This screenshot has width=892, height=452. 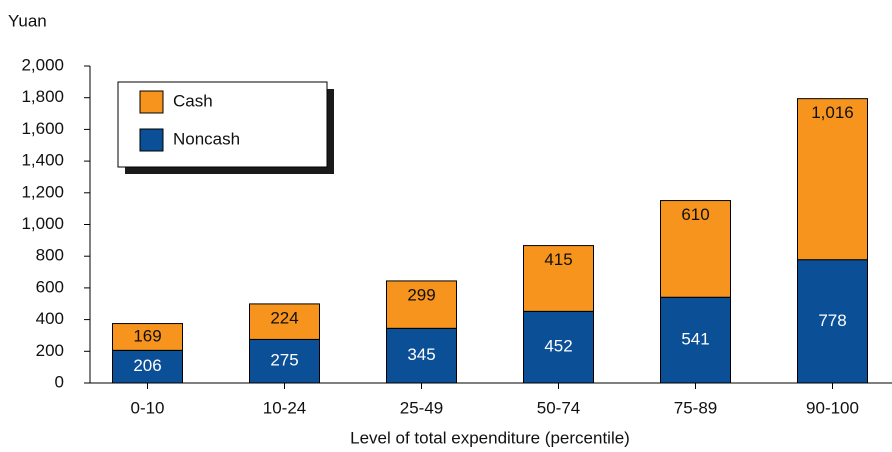 I want to click on data-label: 169, so click(x=147, y=335).